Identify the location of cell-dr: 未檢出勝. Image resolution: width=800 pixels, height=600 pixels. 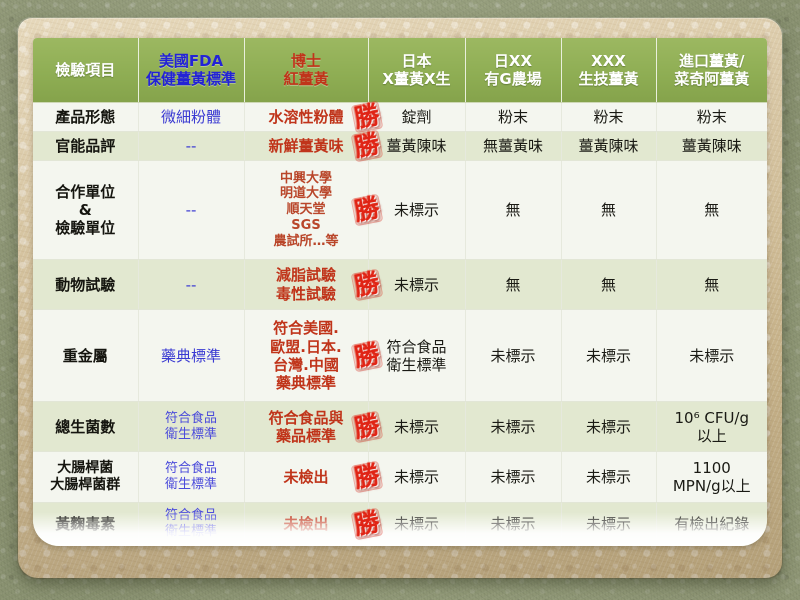
(312, 524).